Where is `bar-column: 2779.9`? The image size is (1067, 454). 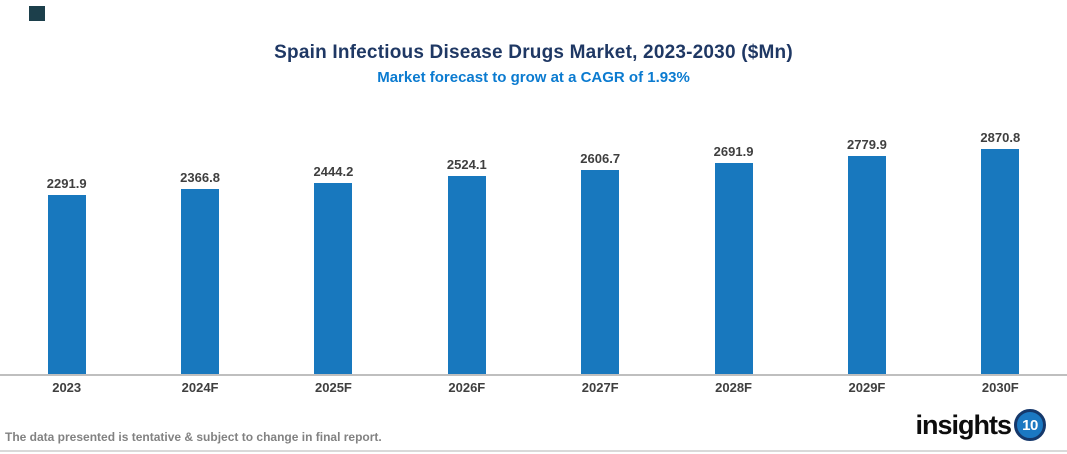 bar-column: 2779.9 is located at coordinates (866, 256).